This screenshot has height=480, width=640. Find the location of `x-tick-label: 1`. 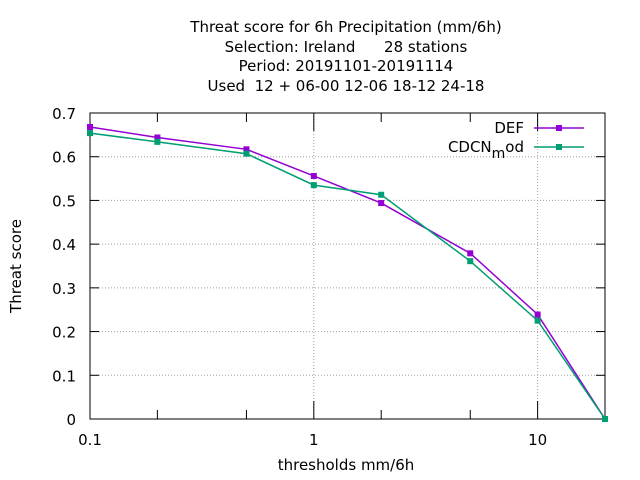

x-tick-label: 1 is located at coordinates (314, 440).